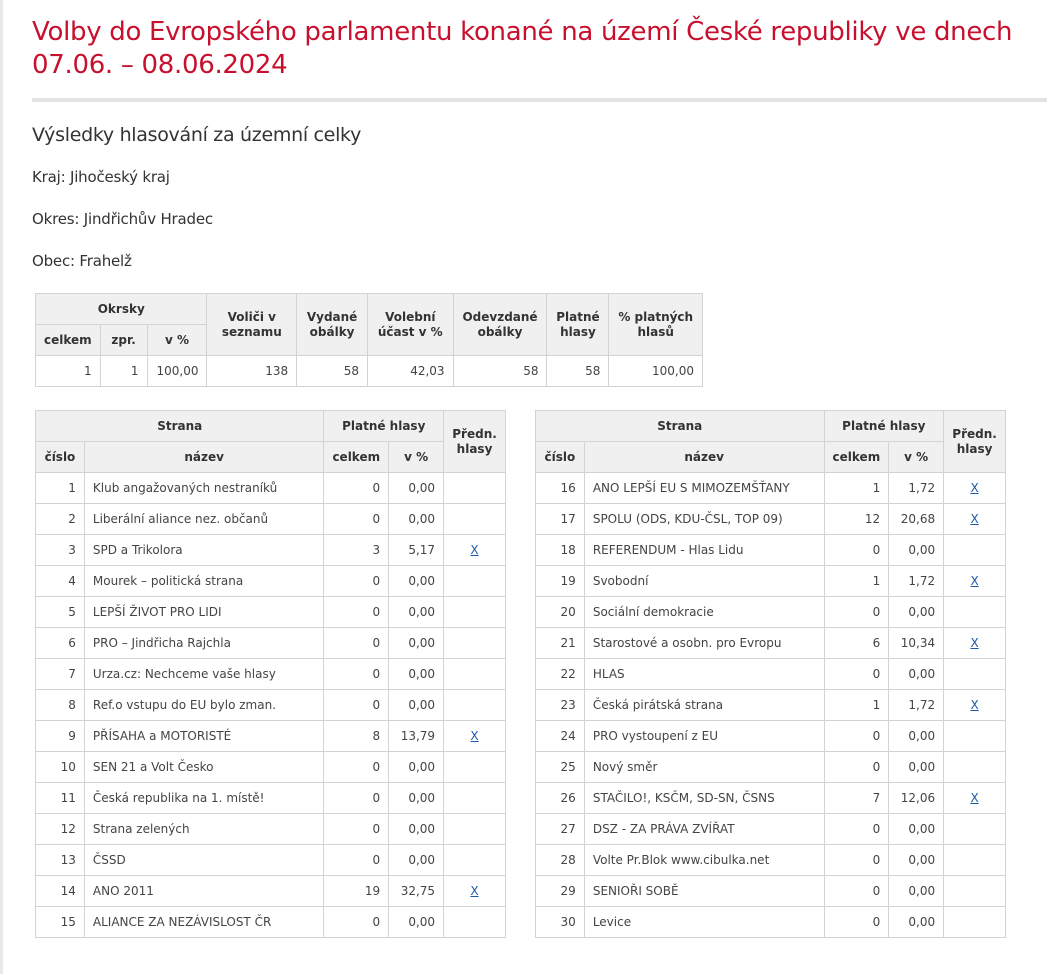 This screenshot has width=1047, height=974. What do you see at coordinates (204, 829) in the screenshot?
I see `party-name: Strana zelených` at bounding box center [204, 829].